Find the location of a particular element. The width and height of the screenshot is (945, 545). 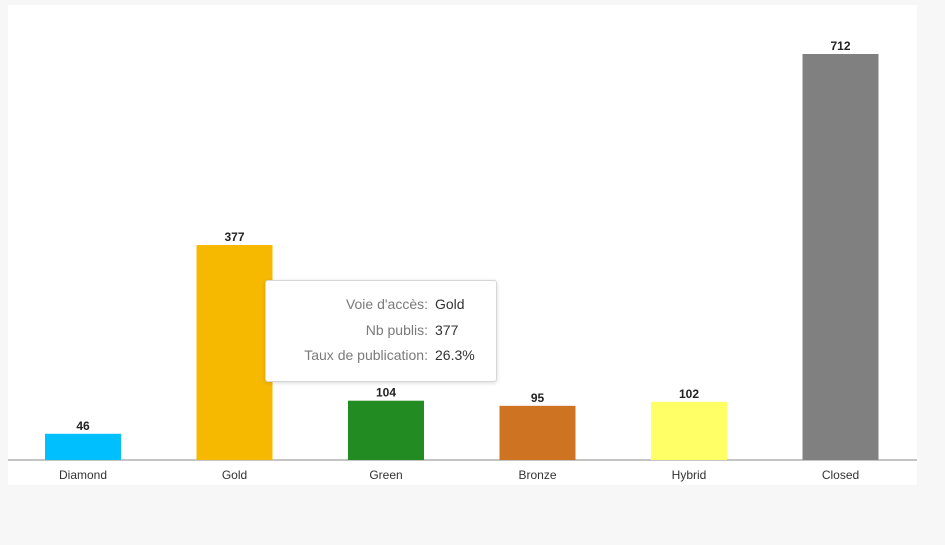

bar-green is located at coordinates (386, 430).